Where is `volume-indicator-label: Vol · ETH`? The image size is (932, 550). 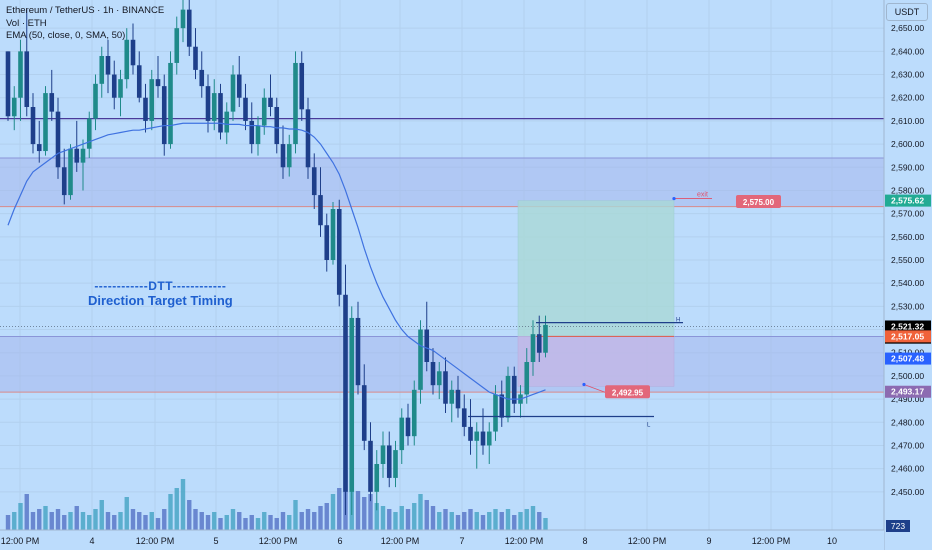 volume-indicator-label: Vol · ETH is located at coordinates (26, 23).